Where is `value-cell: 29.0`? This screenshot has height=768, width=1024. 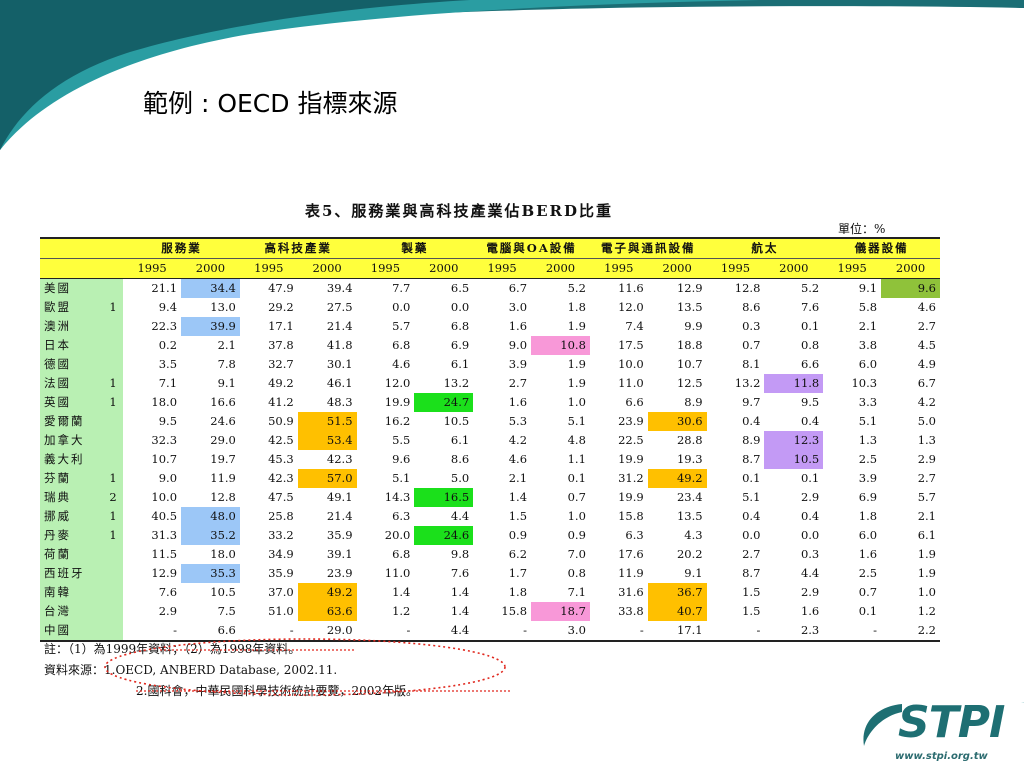 value-cell: 29.0 is located at coordinates (327, 631).